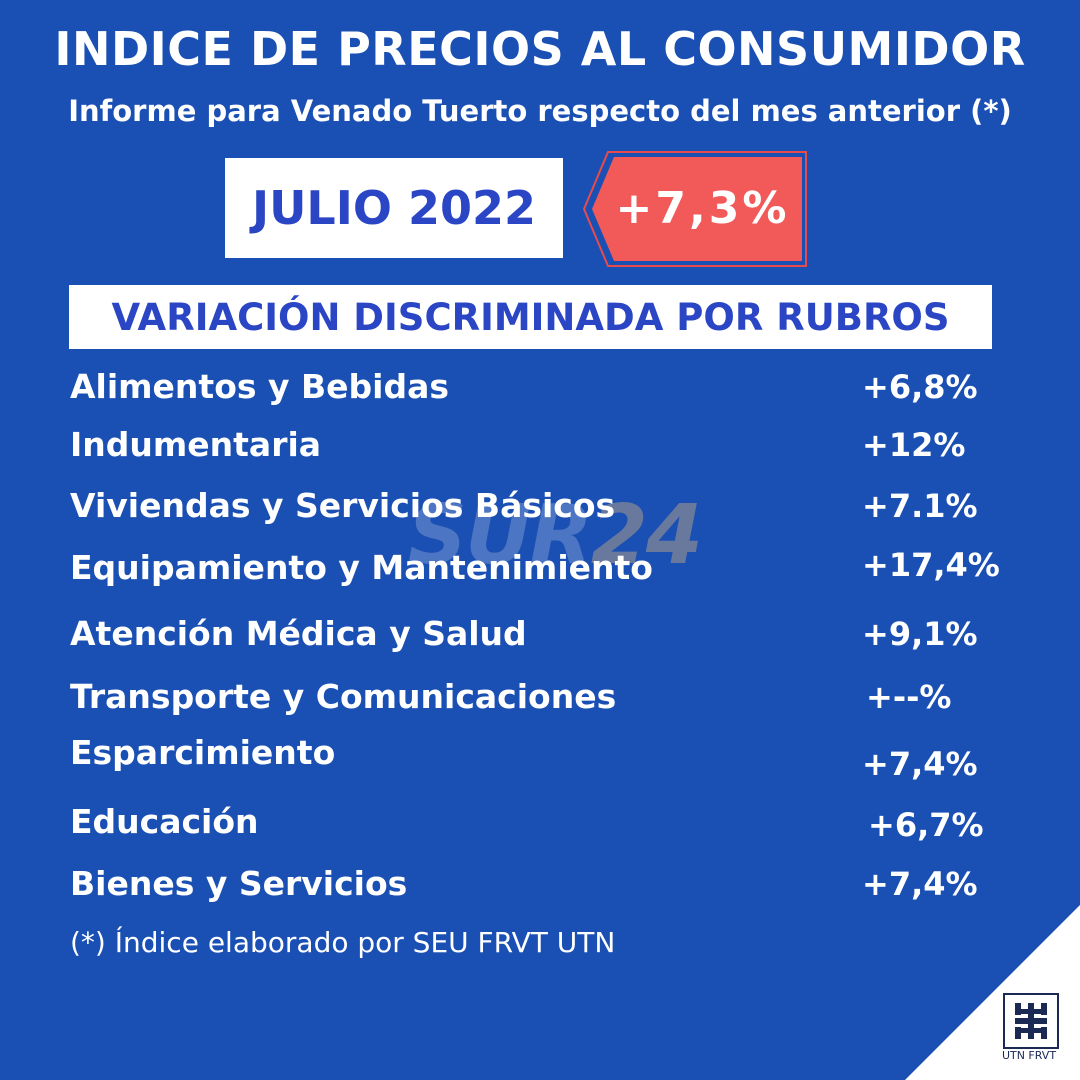 The height and width of the screenshot is (1080, 1080). I want to click on rubro-name: Educación, so click(164, 821).